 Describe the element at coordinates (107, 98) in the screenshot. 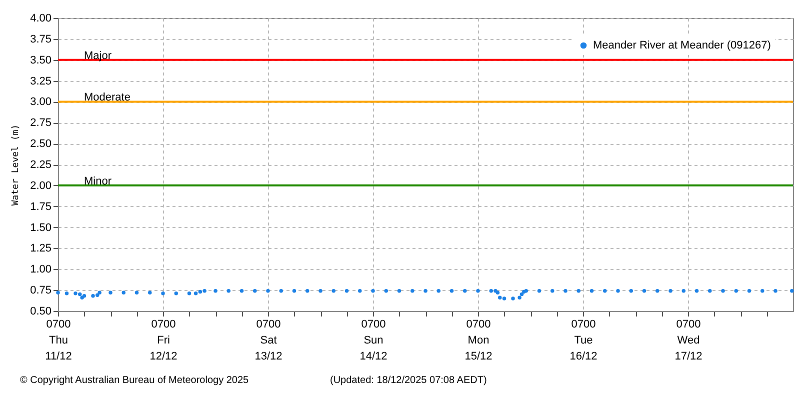

I see `ref-line-label: Moderate` at that location.